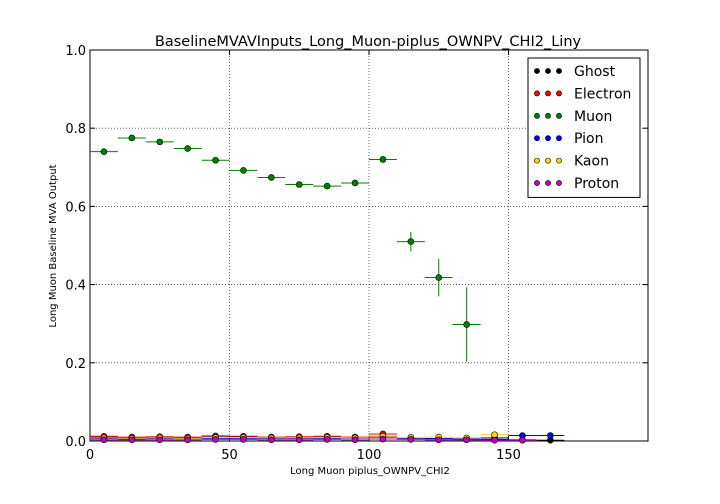  What do you see at coordinates (571, 162) in the screenshot?
I see `legend-entry-kaon: Kaon` at bounding box center [571, 162].